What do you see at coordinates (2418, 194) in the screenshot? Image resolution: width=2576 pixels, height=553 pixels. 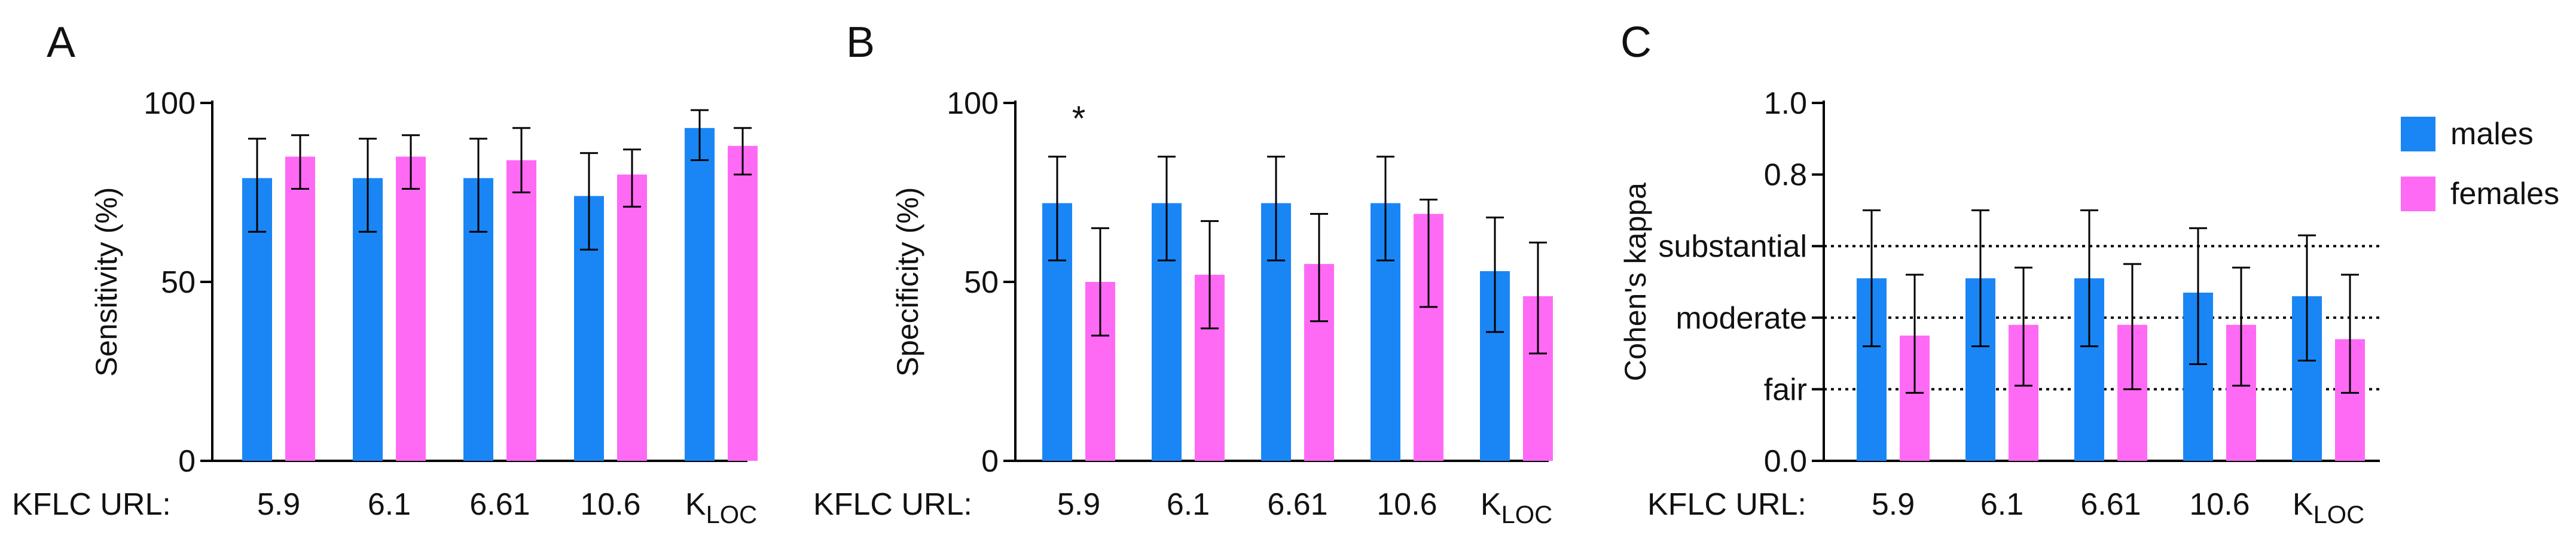 I see `legend-swatch-females` at bounding box center [2418, 194].